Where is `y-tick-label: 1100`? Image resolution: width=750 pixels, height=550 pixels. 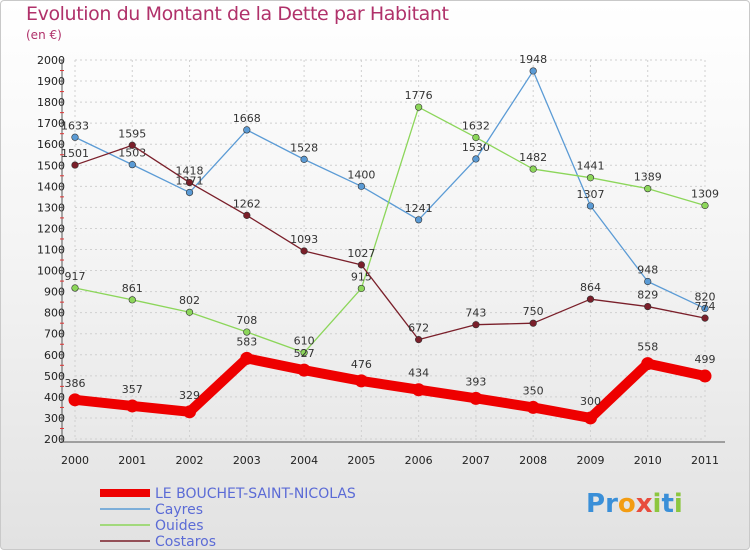 y-tick-label: 1100 is located at coordinates (51, 250).